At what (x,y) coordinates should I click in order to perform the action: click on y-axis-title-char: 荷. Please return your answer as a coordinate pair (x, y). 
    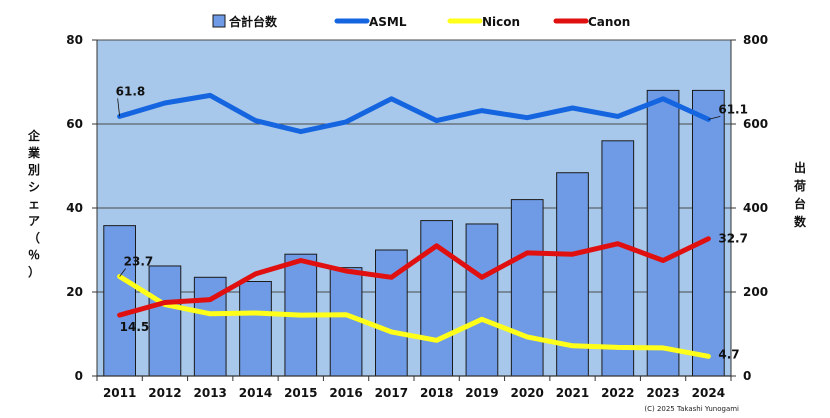
    Looking at the image, I should click on (799, 185).